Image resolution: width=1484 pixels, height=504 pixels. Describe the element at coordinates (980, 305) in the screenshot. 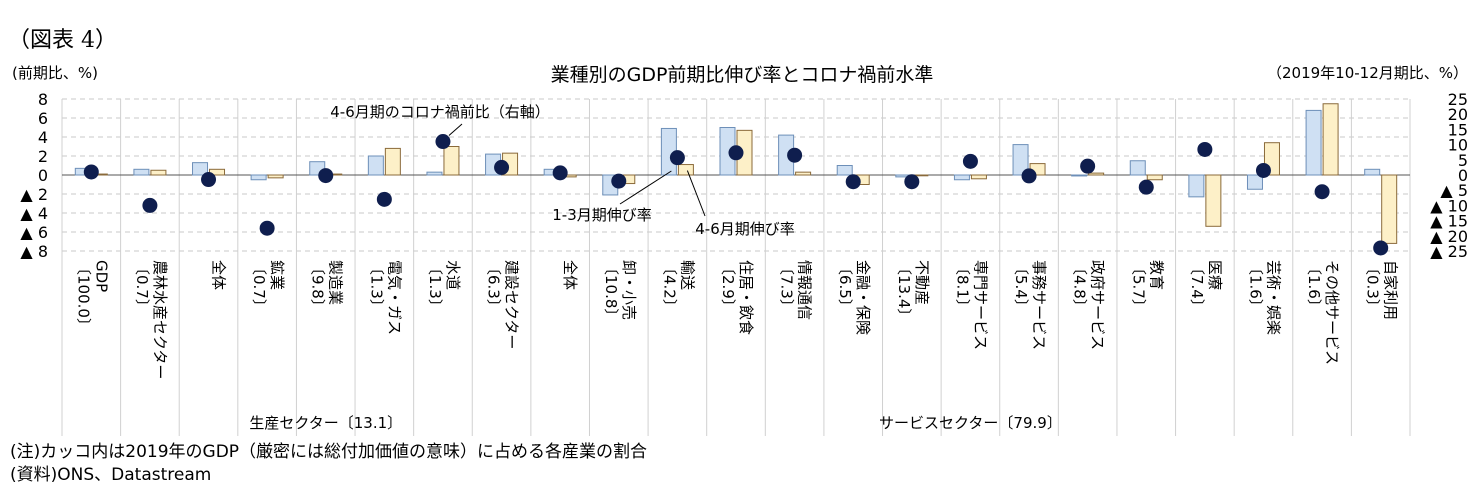

I see `category-label: 専門サービス` at that location.